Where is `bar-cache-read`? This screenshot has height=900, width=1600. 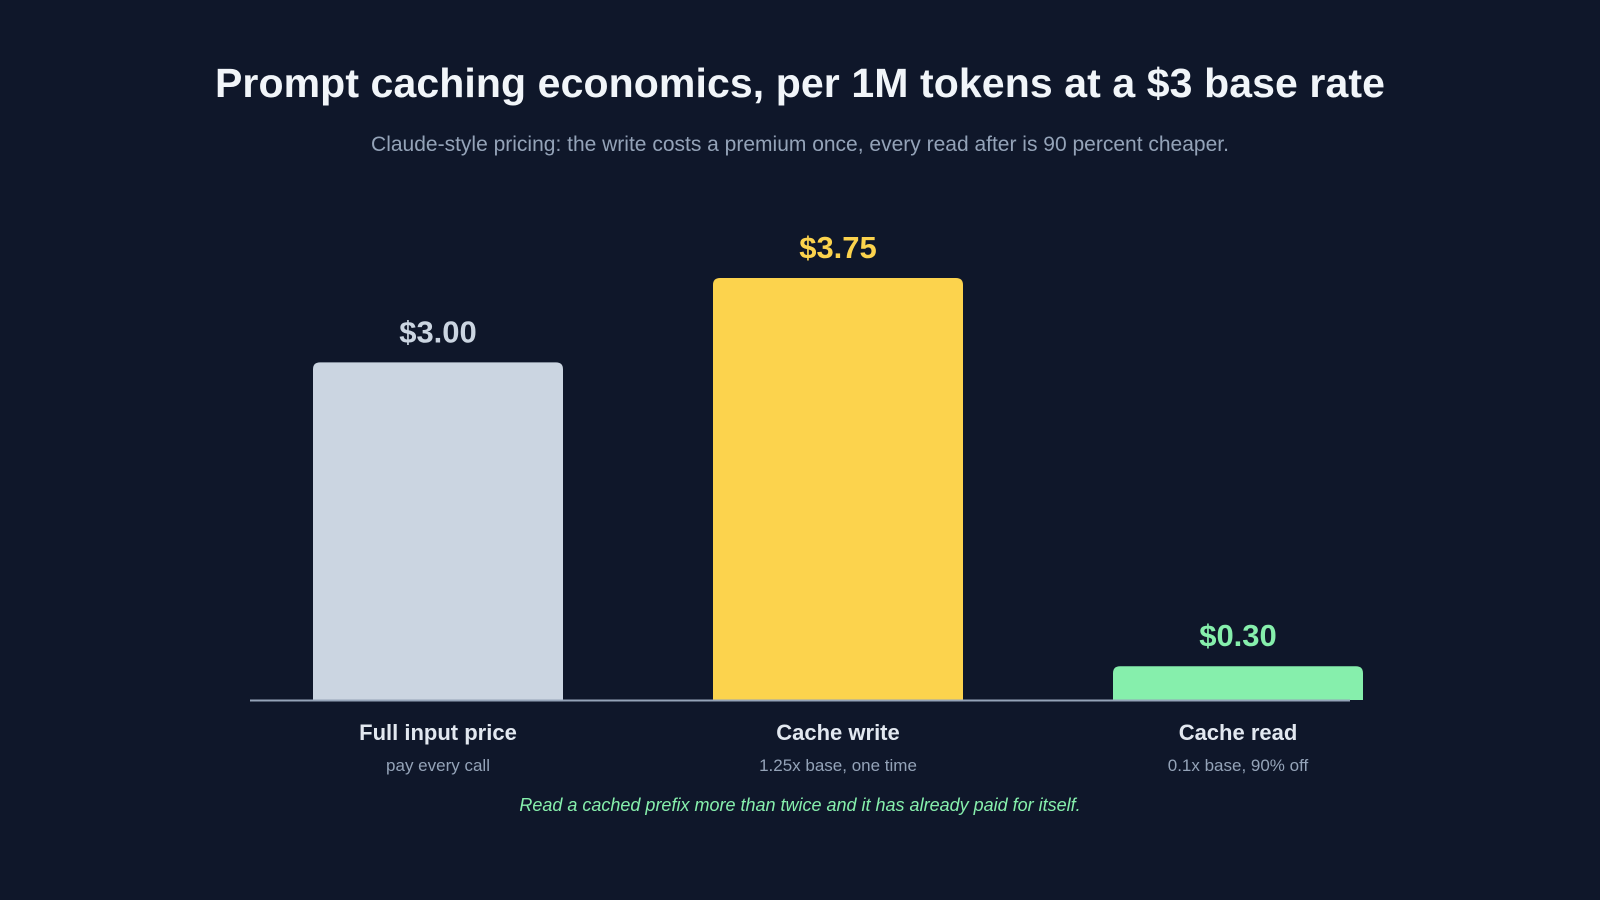 bar-cache-read is located at coordinates (1238, 683).